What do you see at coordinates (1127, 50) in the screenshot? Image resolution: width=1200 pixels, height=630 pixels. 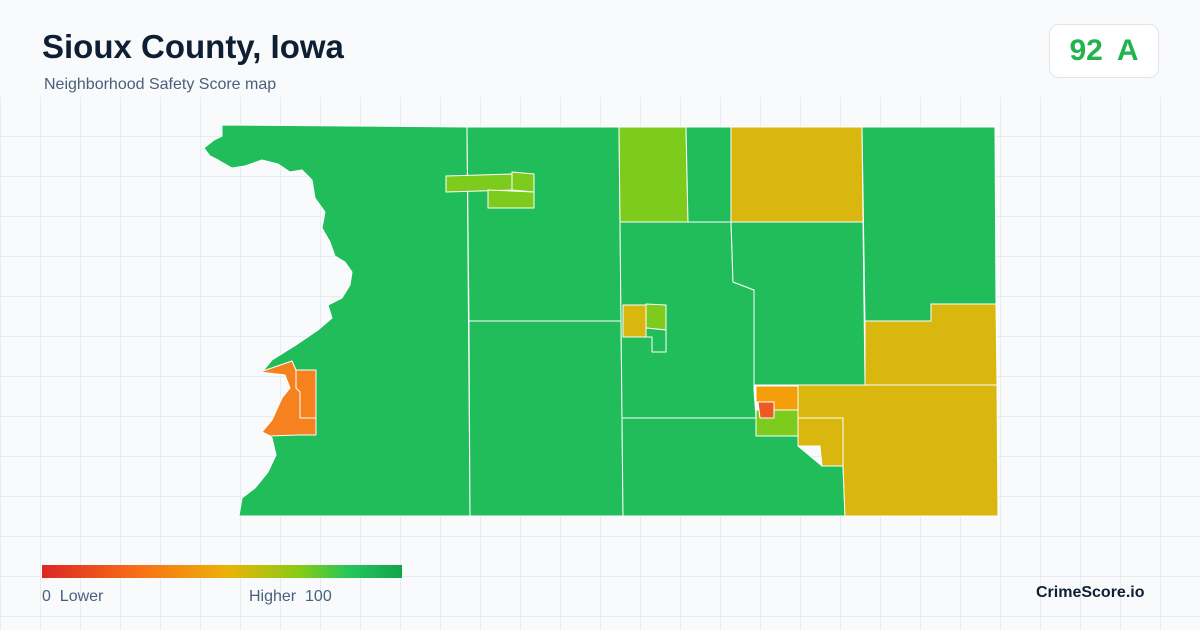 I see `score-grade: A` at bounding box center [1127, 50].